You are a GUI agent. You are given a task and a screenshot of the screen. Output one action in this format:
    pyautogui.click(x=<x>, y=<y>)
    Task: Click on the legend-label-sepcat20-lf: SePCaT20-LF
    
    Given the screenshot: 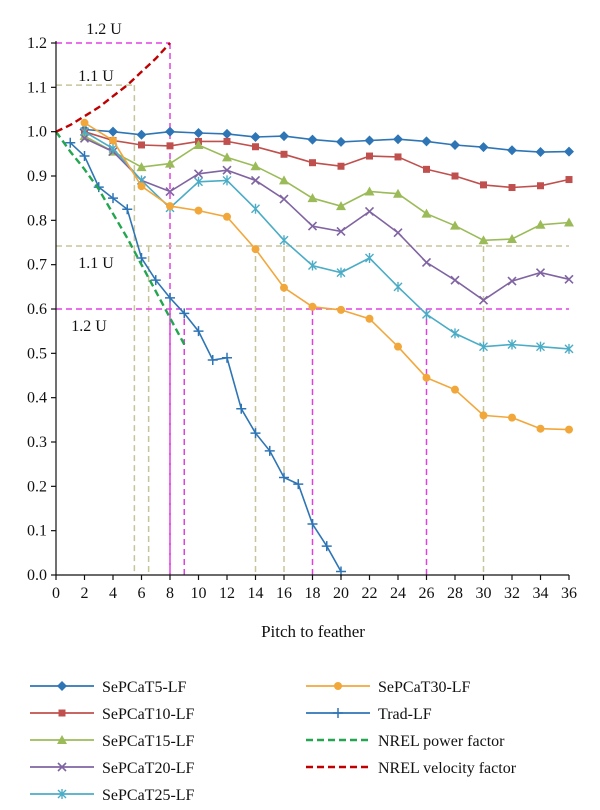 What is the action you would take?
    pyautogui.click(x=148, y=768)
    